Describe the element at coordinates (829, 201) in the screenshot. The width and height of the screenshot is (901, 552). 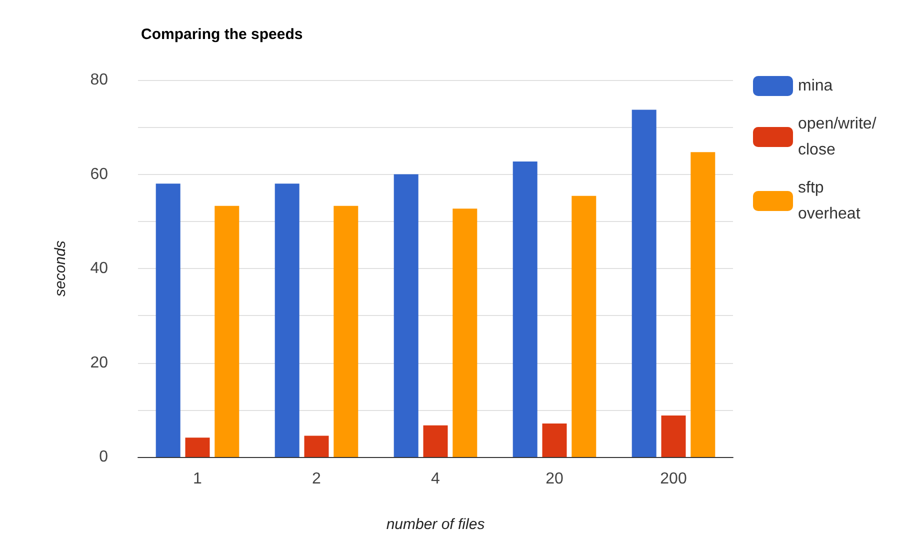
I see `legend-label: sftp overheat` at that location.